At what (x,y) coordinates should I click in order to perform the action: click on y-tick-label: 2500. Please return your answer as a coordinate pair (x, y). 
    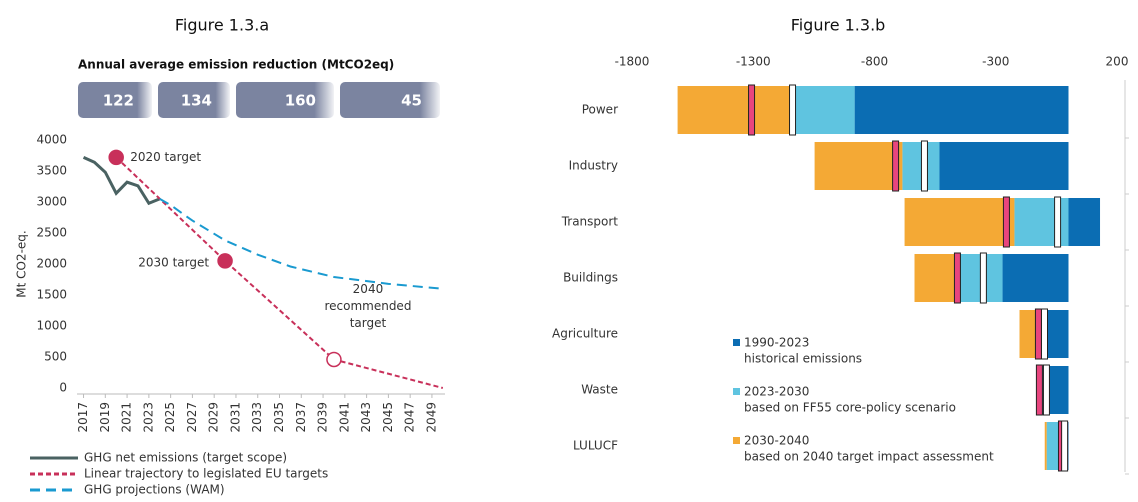
    Looking at the image, I should click on (51, 233).